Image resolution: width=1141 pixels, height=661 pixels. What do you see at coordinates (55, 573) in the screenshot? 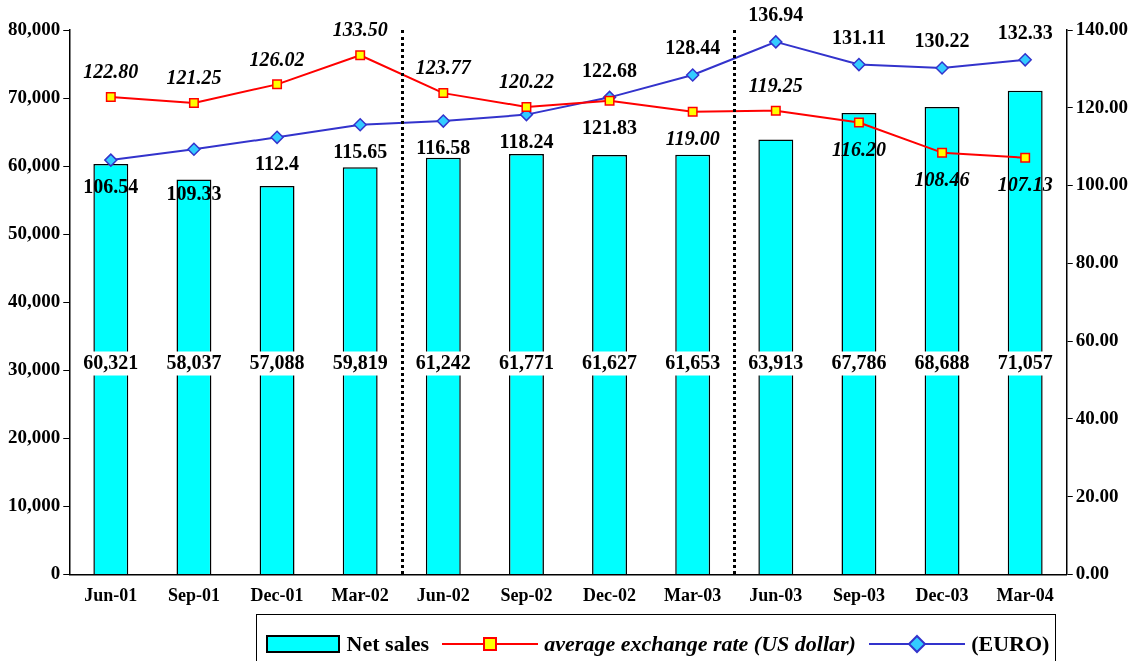
I see `y-tick-label: 0` at bounding box center [55, 573].